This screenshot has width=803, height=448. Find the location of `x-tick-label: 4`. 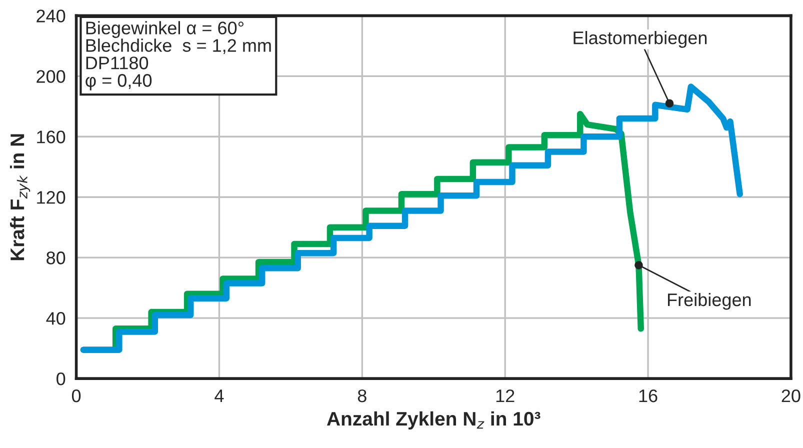

x-tick-label: 4 is located at coordinates (219, 396).